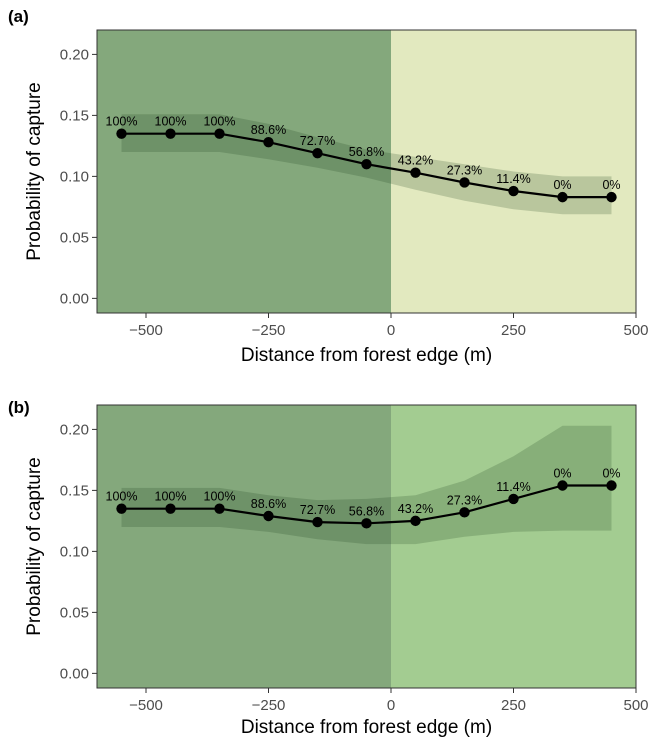 The image size is (652, 742). What do you see at coordinates (18, 16) in the screenshot?
I see `panel-label: (a)` at bounding box center [18, 16].